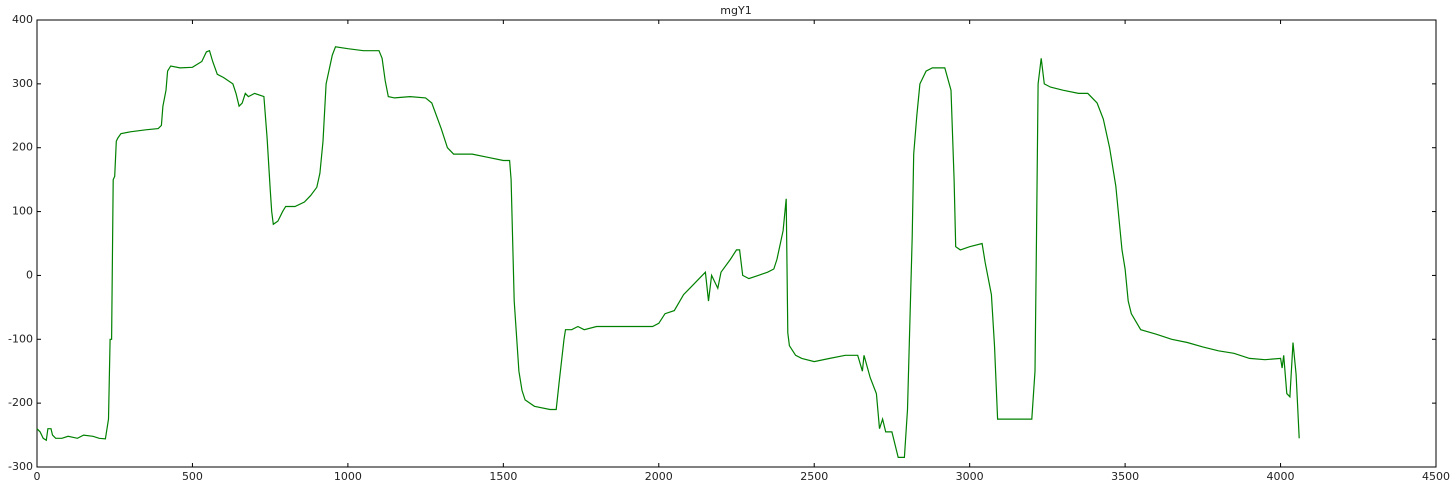  Describe the element at coordinates (37, 476) in the screenshot. I see `x-tick-label: 0` at that location.